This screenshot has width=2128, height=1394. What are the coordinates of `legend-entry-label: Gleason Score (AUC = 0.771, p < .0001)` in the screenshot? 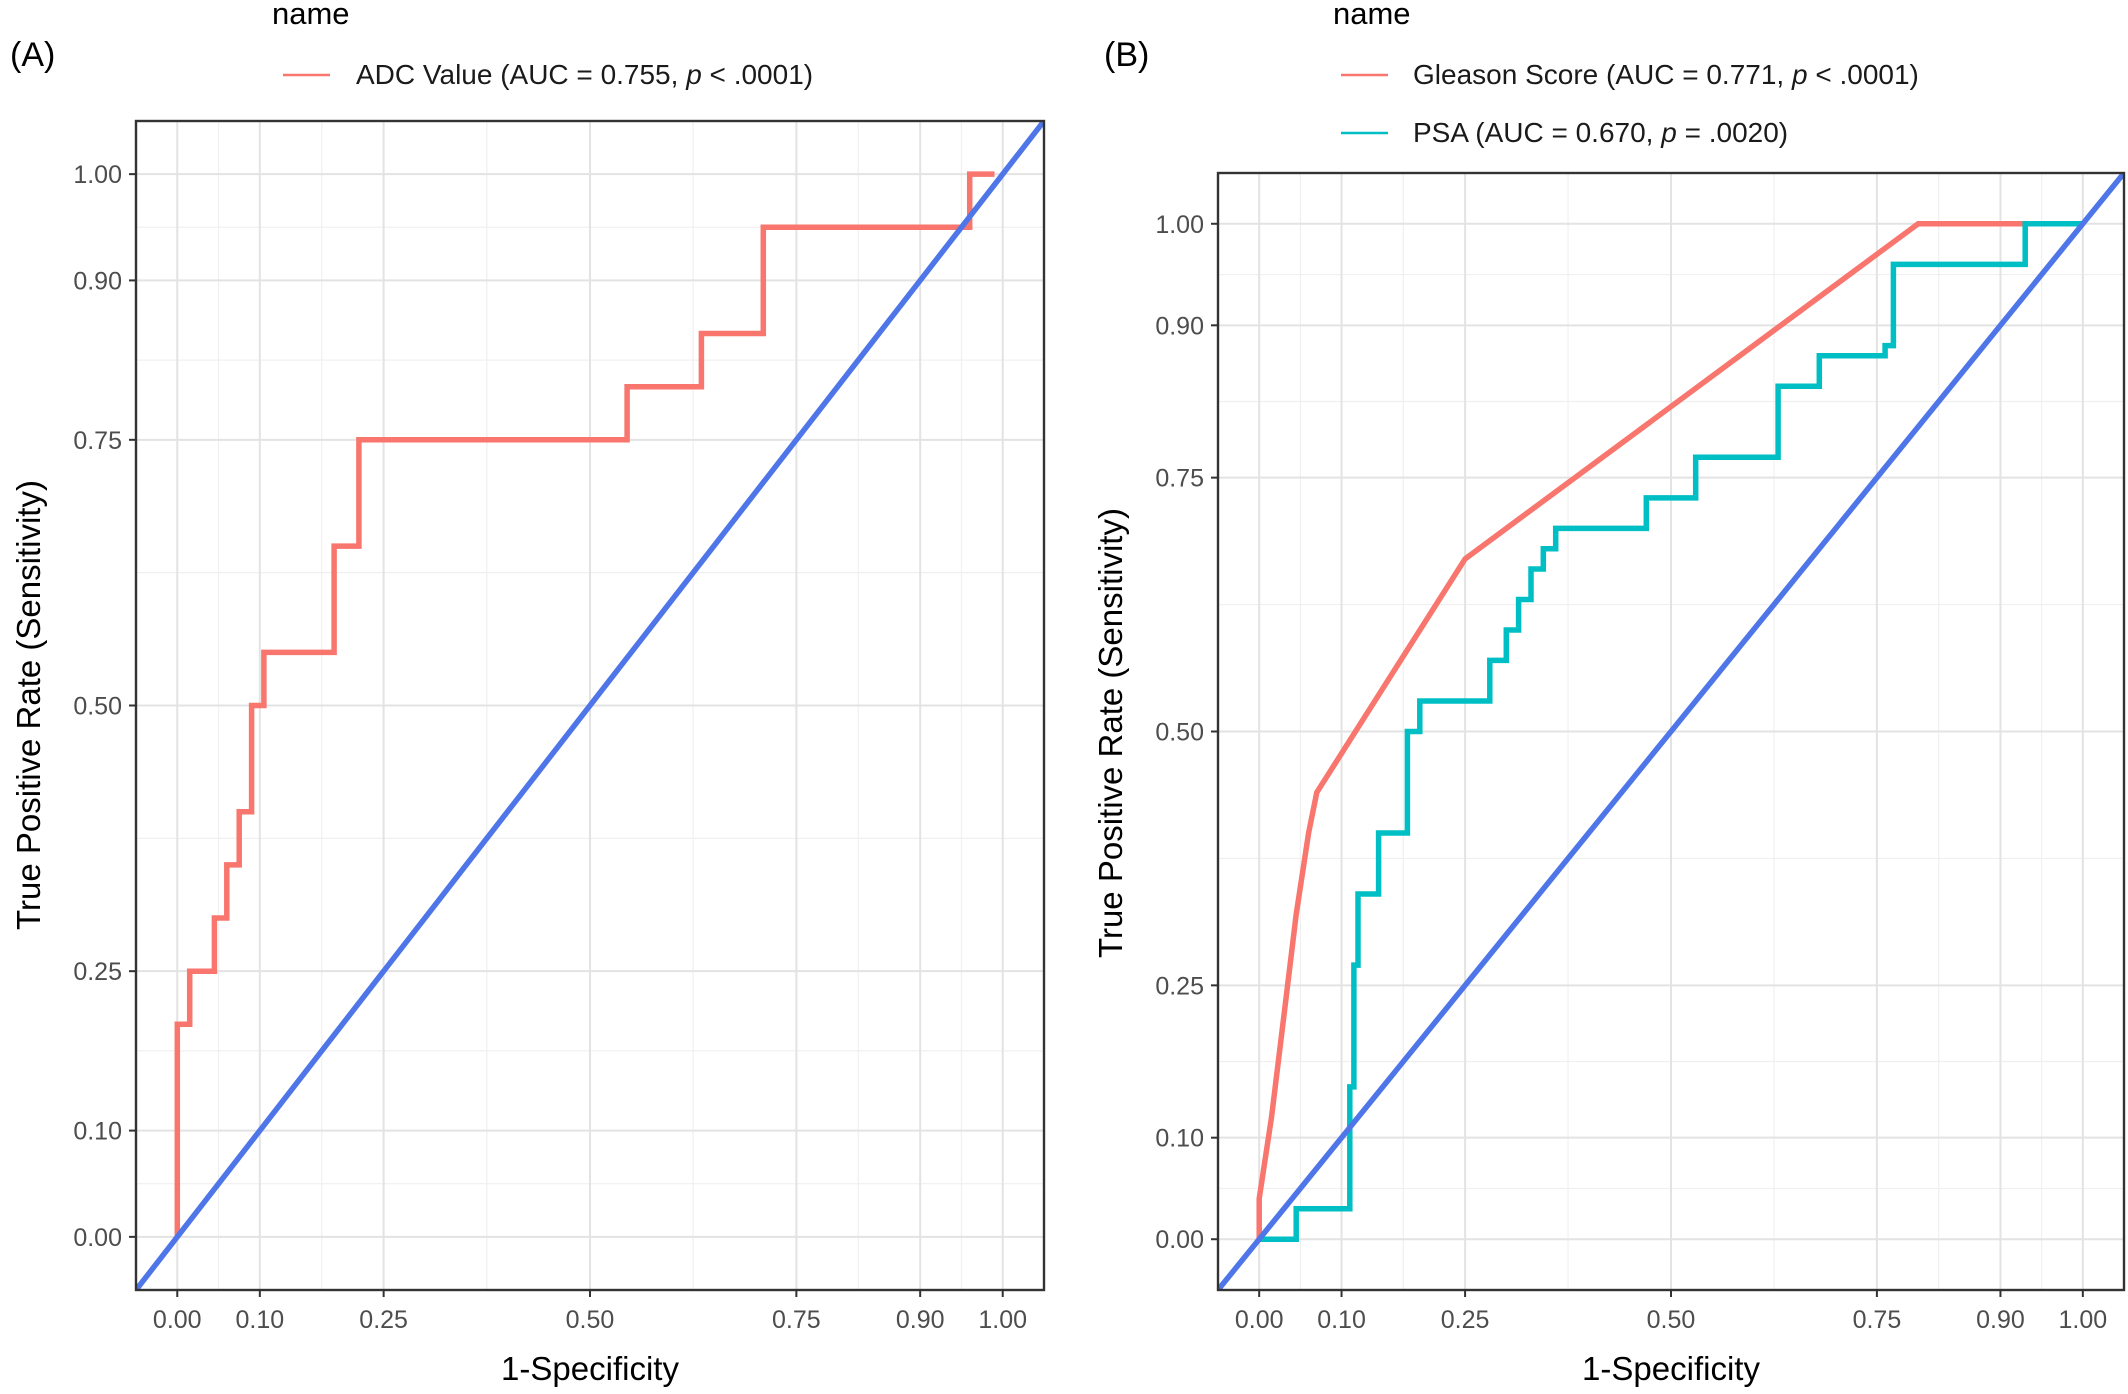 It's located at (1666, 74).